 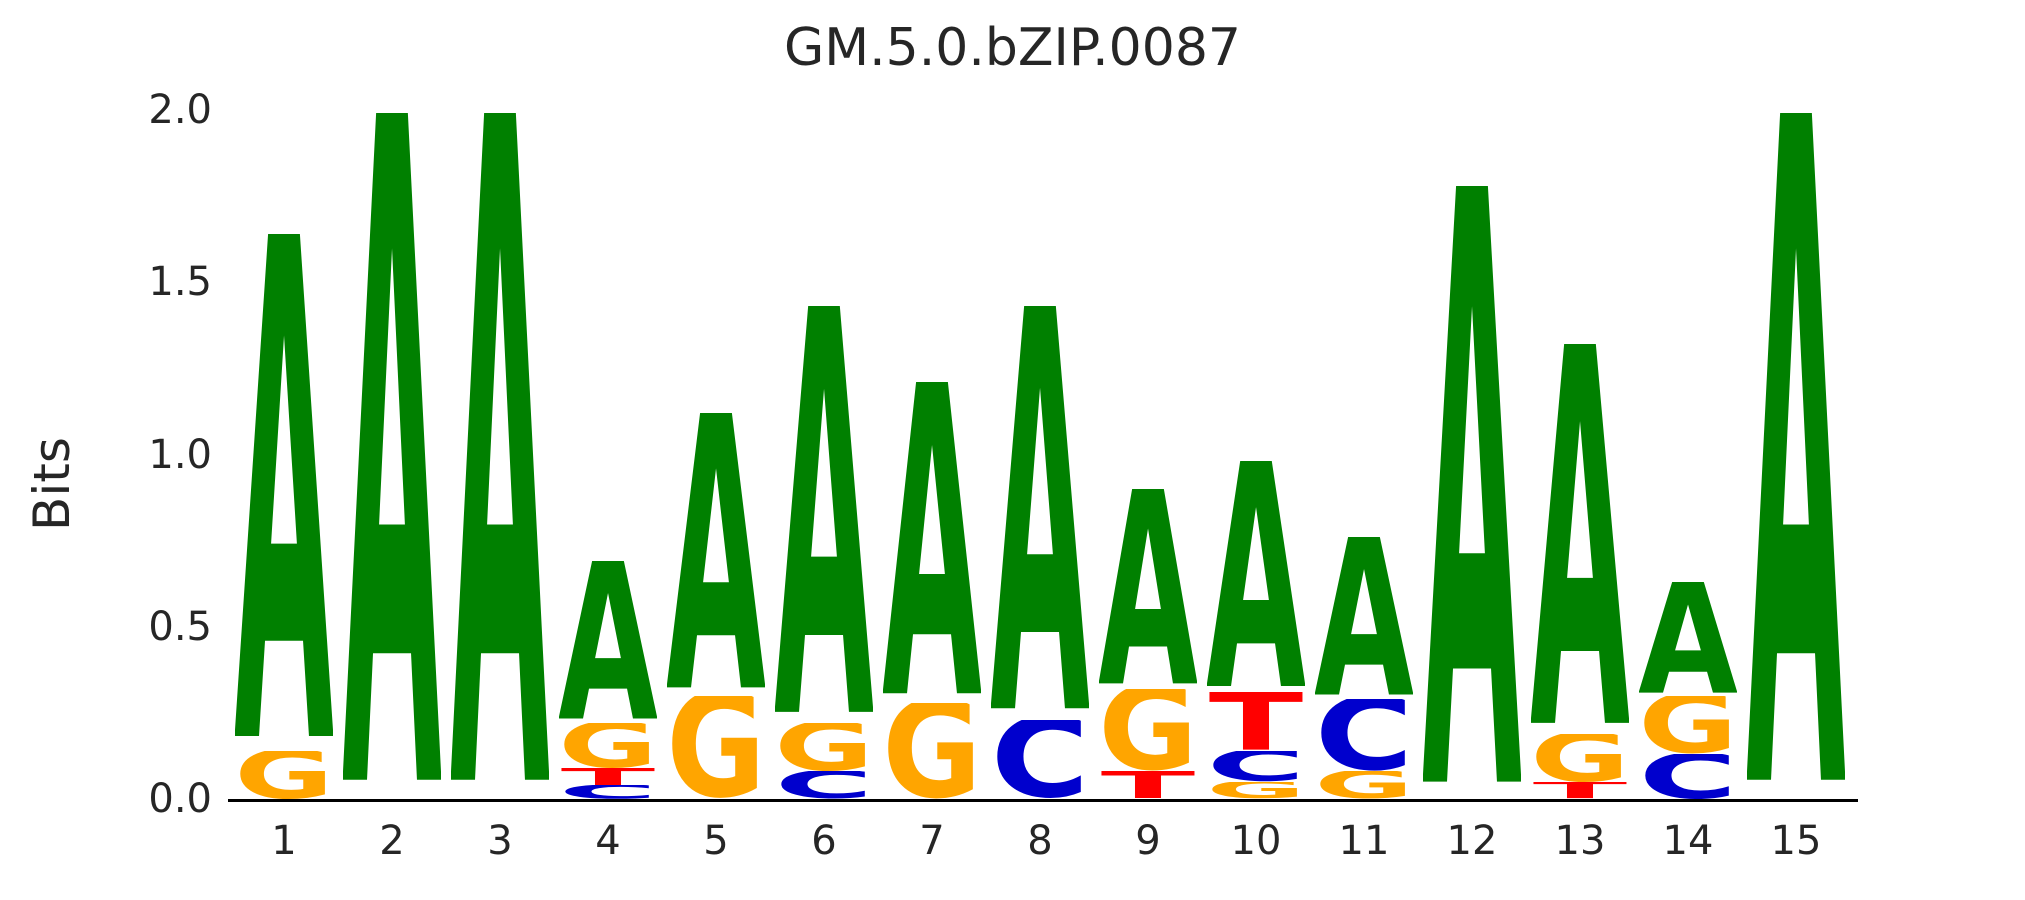 What do you see at coordinates (284, 841) in the screenshot?
I see `x-tick-label: 1` at bounding box center [284, 841].